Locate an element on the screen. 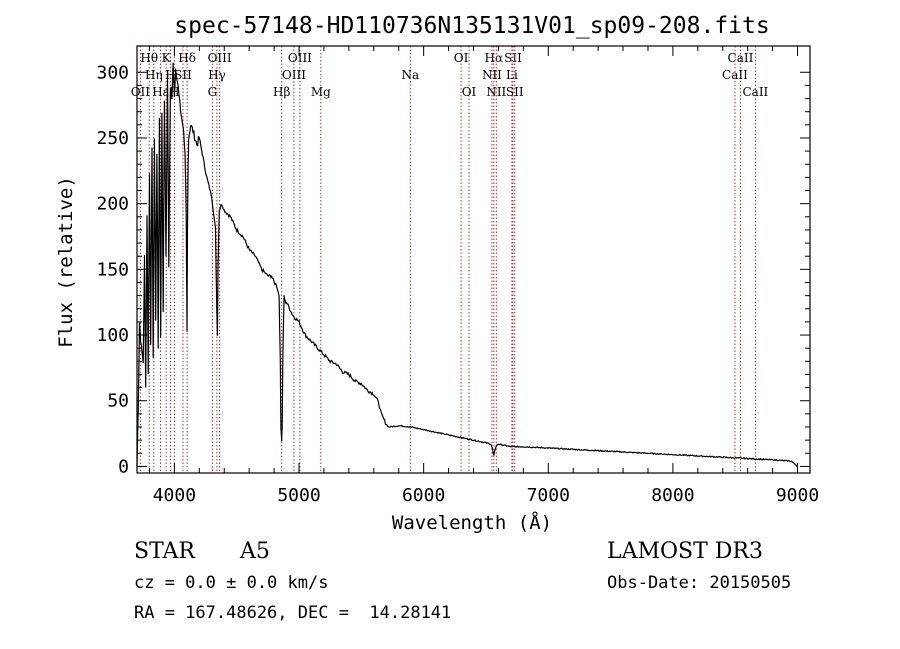 This screenshot has height=649, width=900. object-class: STAR is located at coordinates (164, 551).